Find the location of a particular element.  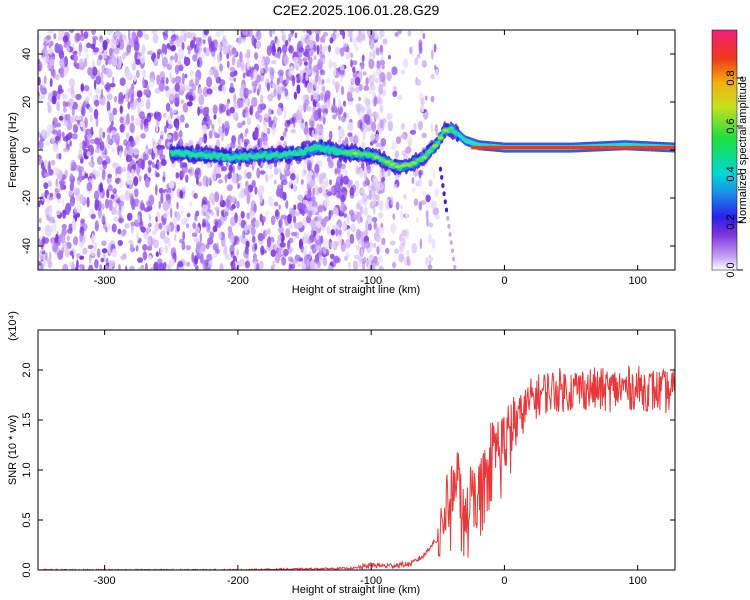

x-tick-label: -100 is located at coordinates (371, 281).